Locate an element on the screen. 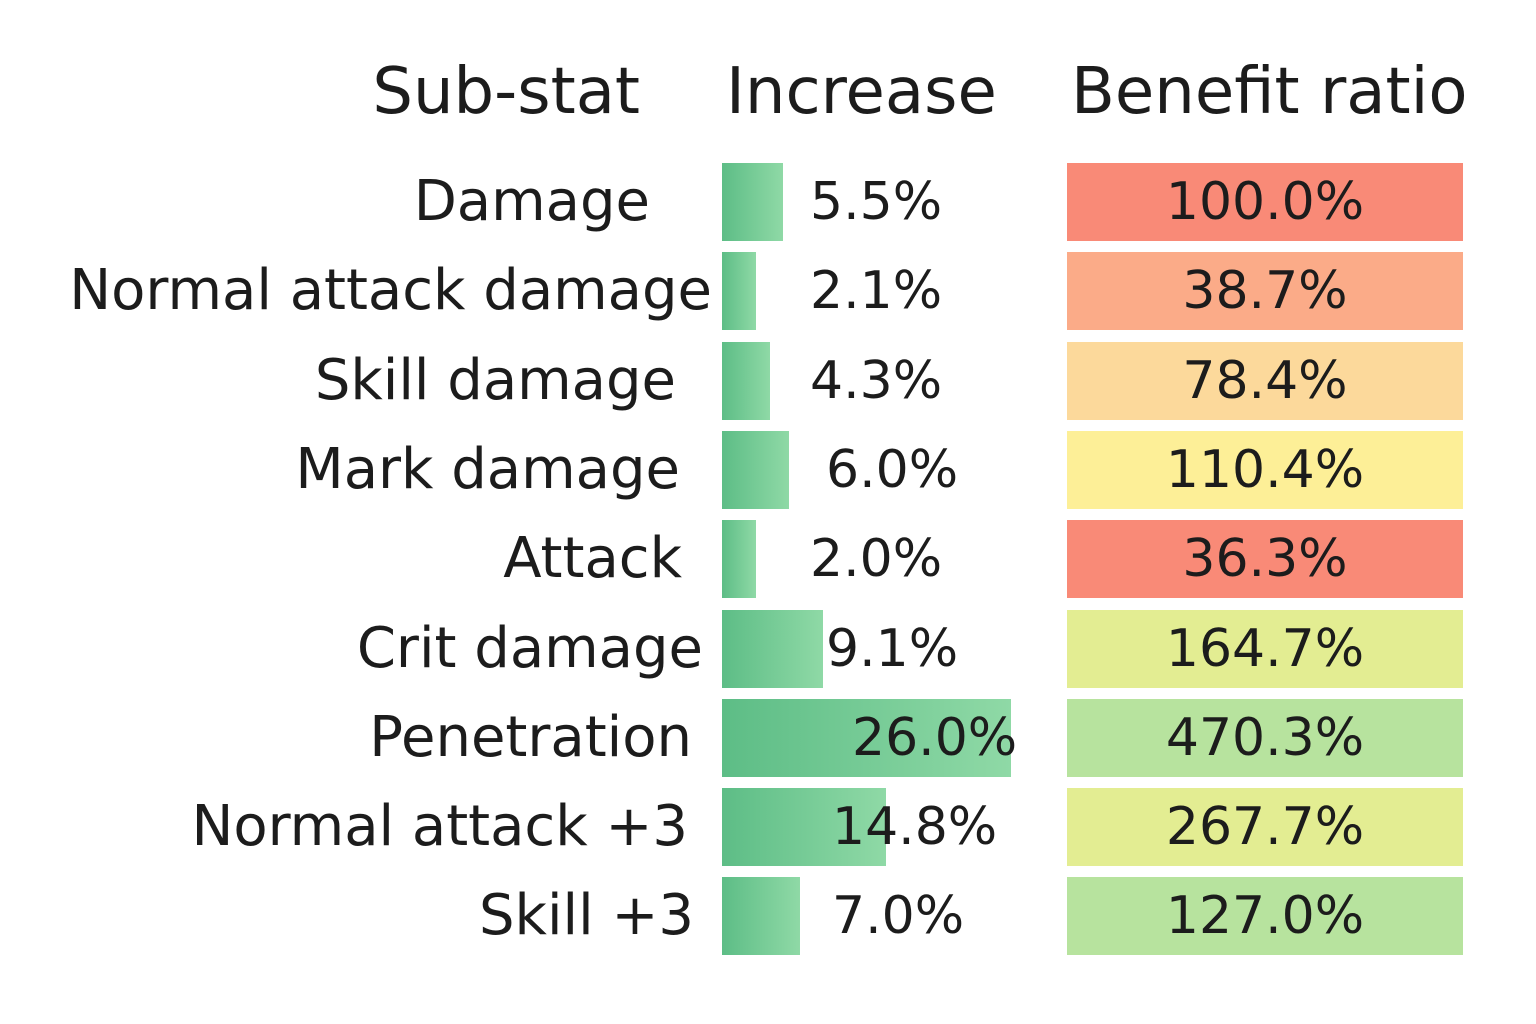  substat-label: Normal attack damage is located at coordinates (390, 291).